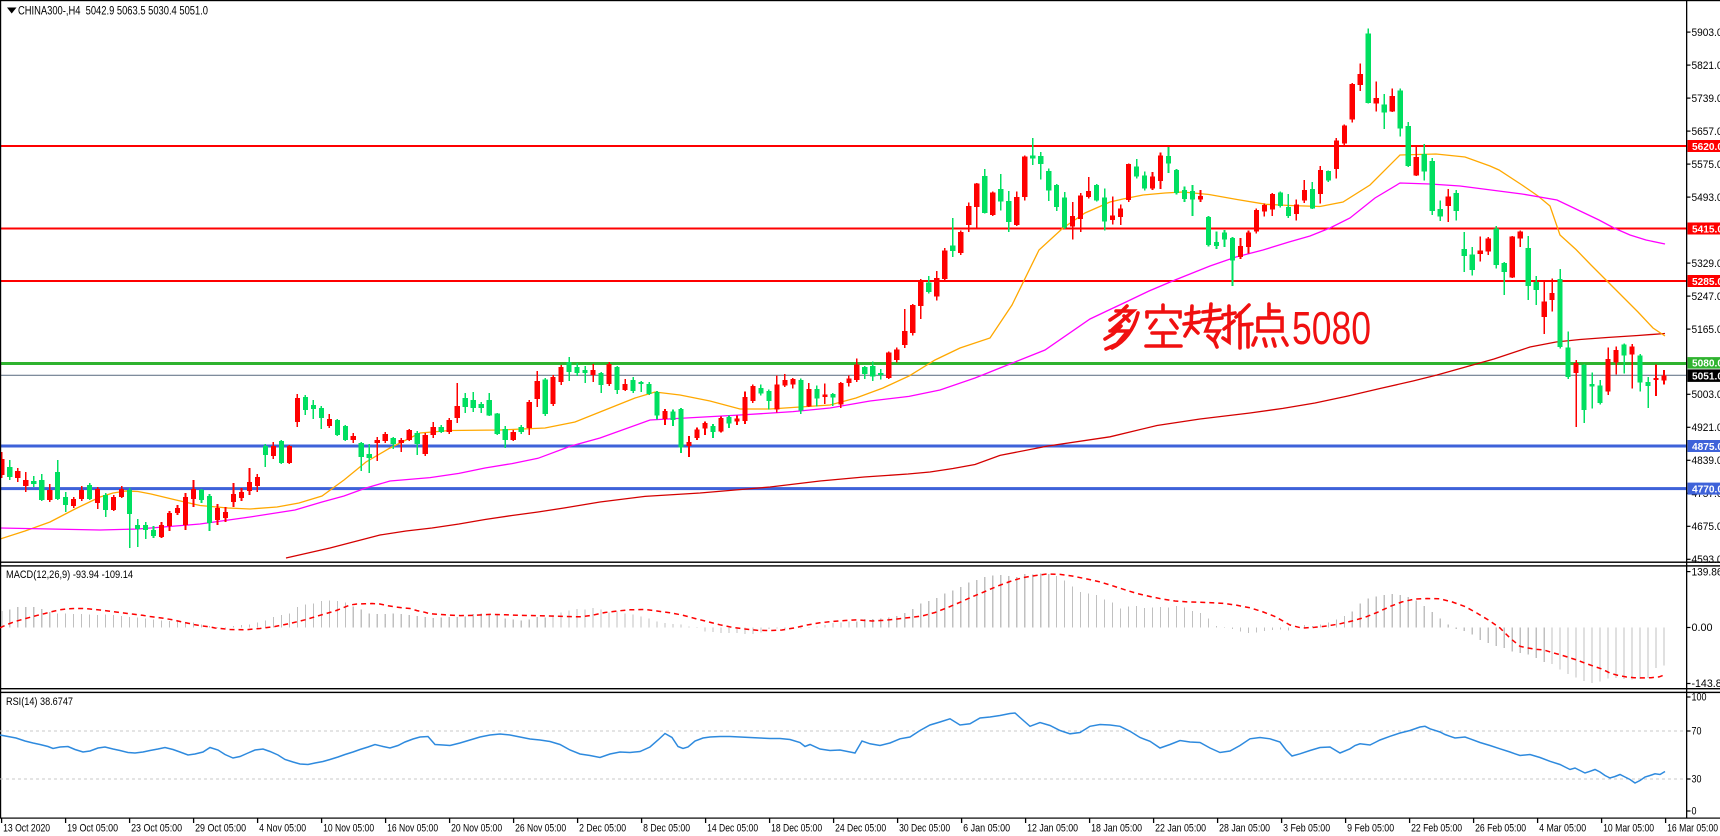  What do you see at coordinates (348, 829) in the screenshot?
I see `svg-text: 10 Nov 05:00` at bounding box center [348, 829].